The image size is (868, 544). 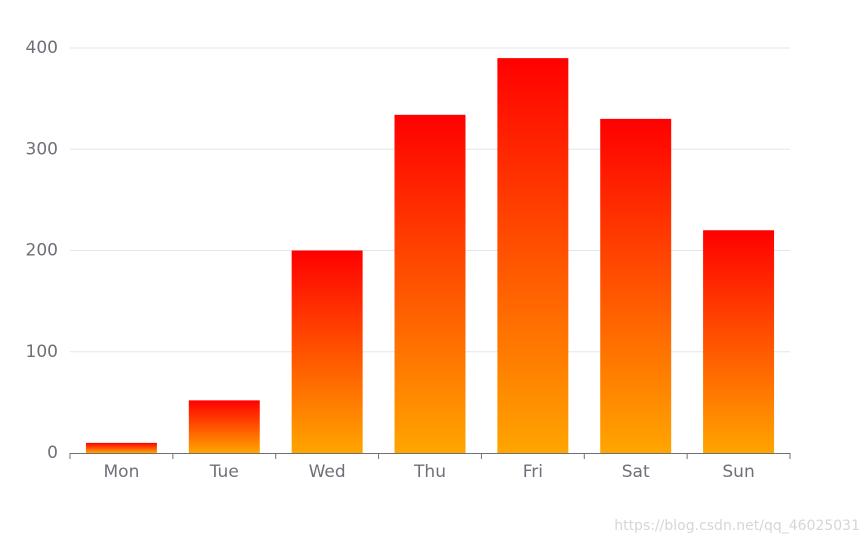 I want to click on y-tick-label: 0, so click(x=52, y=453).